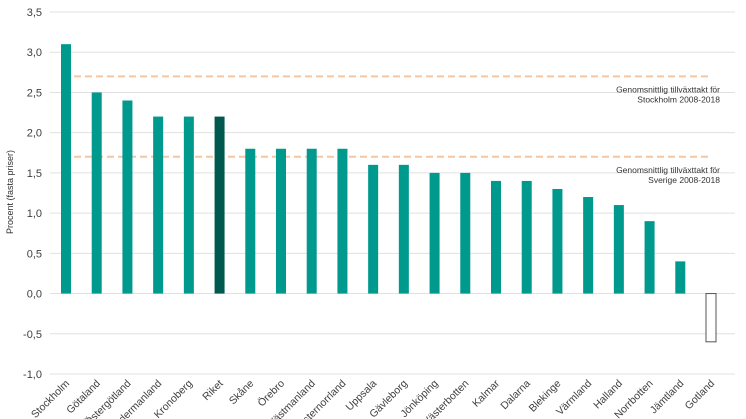 The height and width of the screenshot is (419, 746). I want to click on bar-stockholm, so click(66, 169).